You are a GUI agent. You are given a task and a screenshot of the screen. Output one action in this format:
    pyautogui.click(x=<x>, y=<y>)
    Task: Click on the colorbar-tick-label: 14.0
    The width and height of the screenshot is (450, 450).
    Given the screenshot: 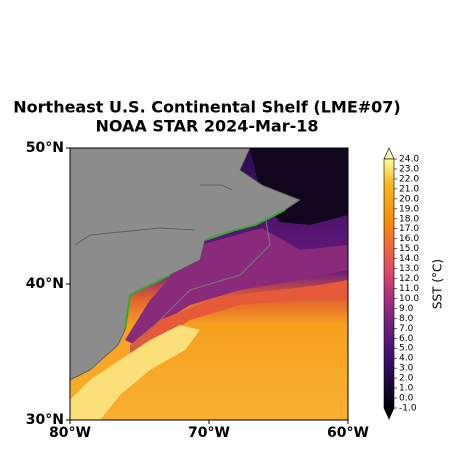 What is the action you would take?
    pyautogui.click(x=409, y=259)
    